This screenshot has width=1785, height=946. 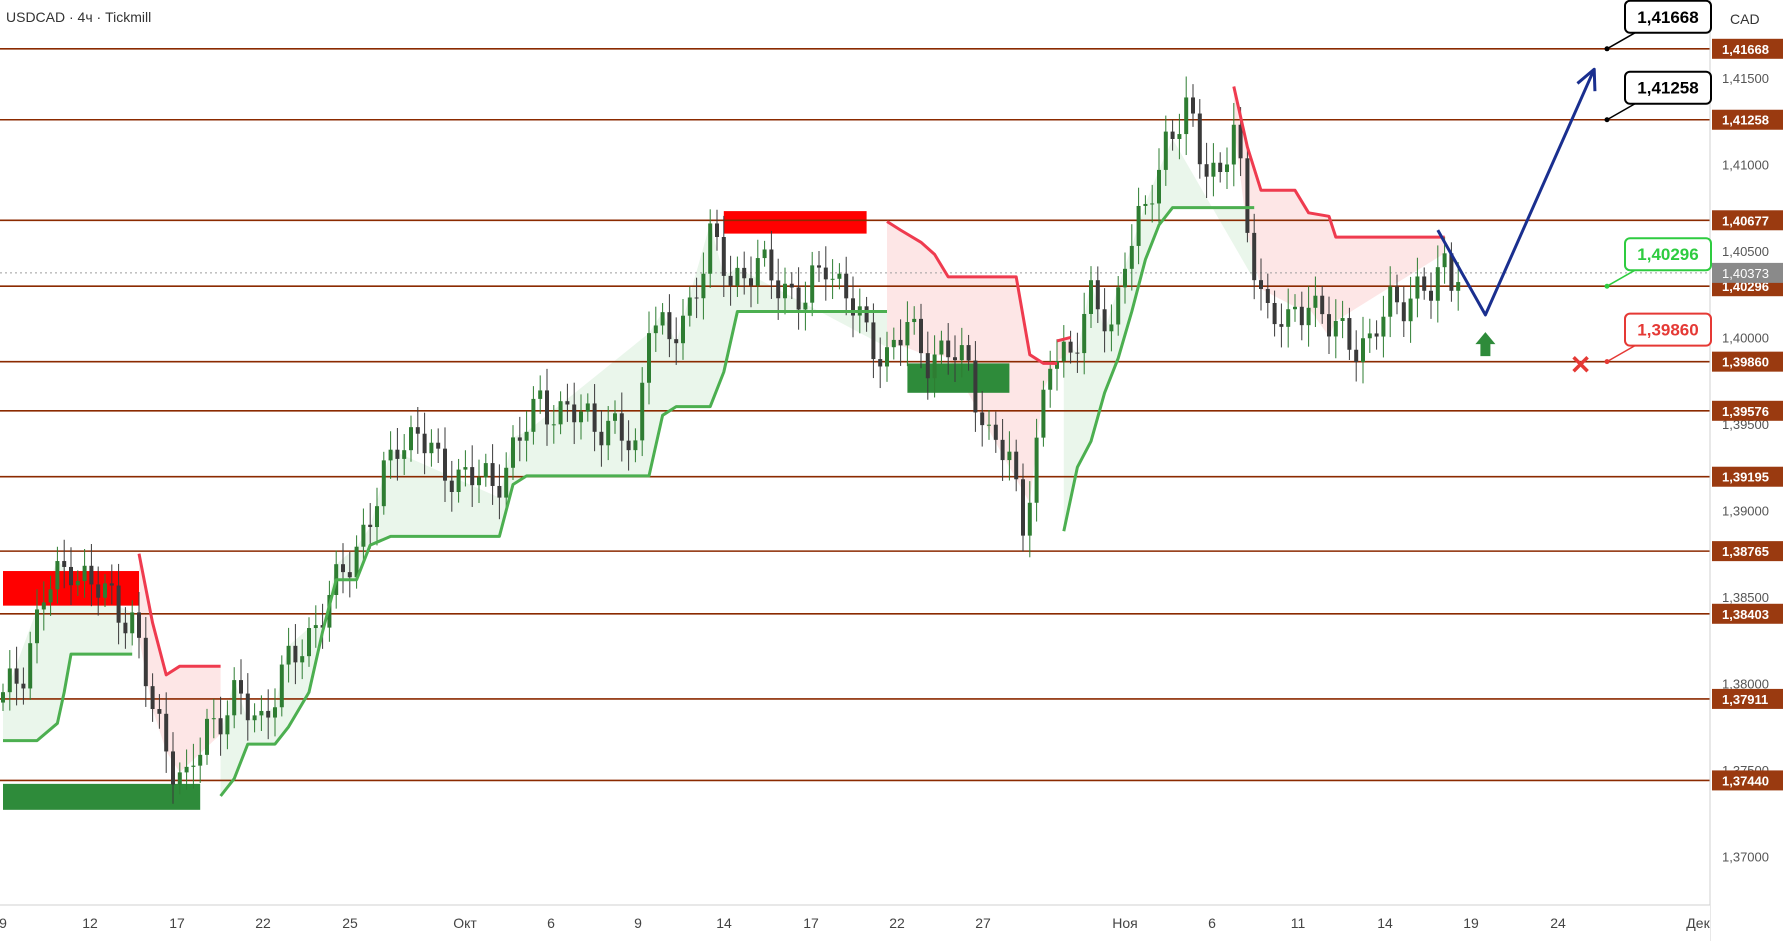 What do you see at coordinates (1745, 362) in the screenshot?
I see `level-tag-label: 1,39860` at bounding box center [1745, 362].